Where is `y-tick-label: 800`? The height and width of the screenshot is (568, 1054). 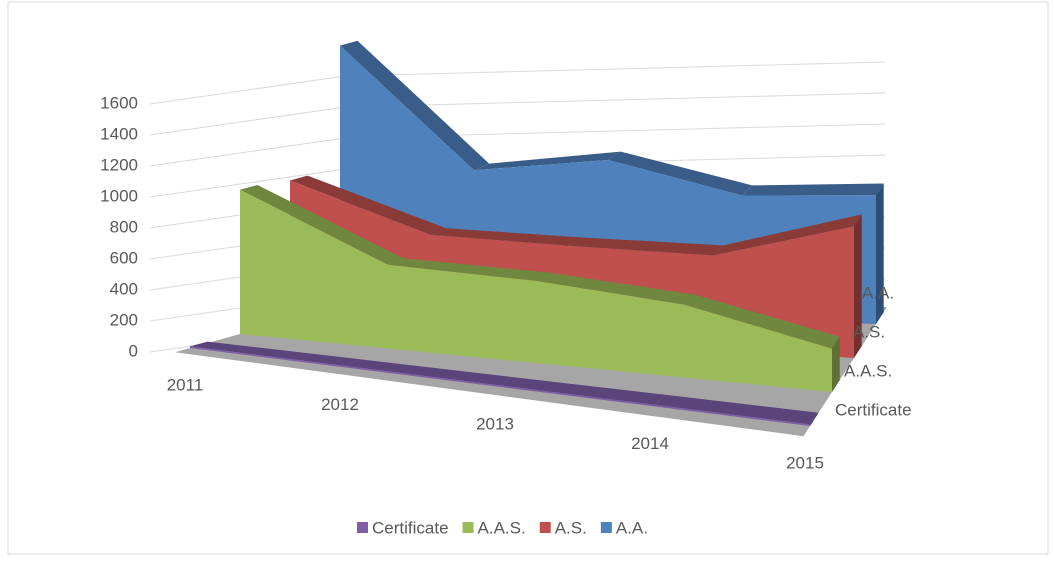 y-tick-label: 800 is located at coordinates (124, 226).